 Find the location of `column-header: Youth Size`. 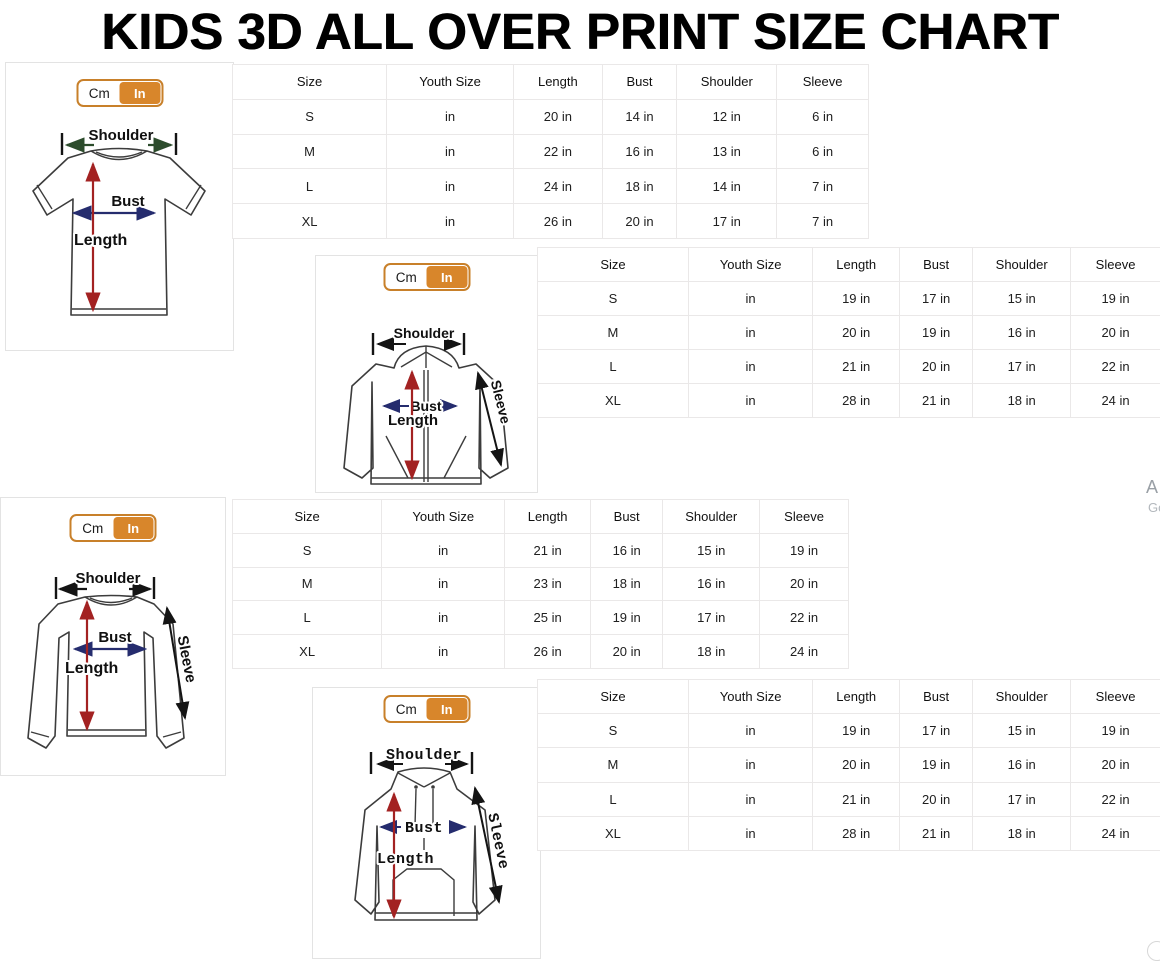

column-header: Youth Size is located at coordinates (750, 696).